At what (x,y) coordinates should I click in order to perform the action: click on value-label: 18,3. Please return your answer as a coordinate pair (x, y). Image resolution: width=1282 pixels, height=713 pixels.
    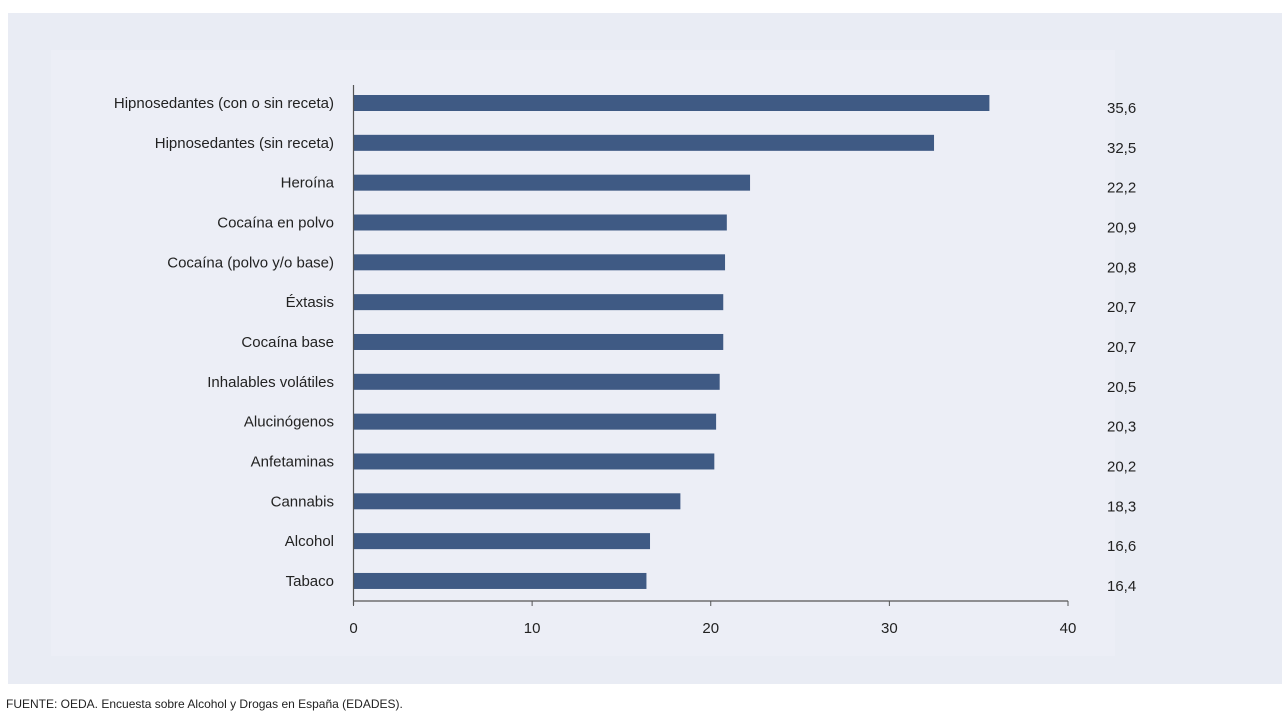
    Looking at the image, I should click on (1121, 506).